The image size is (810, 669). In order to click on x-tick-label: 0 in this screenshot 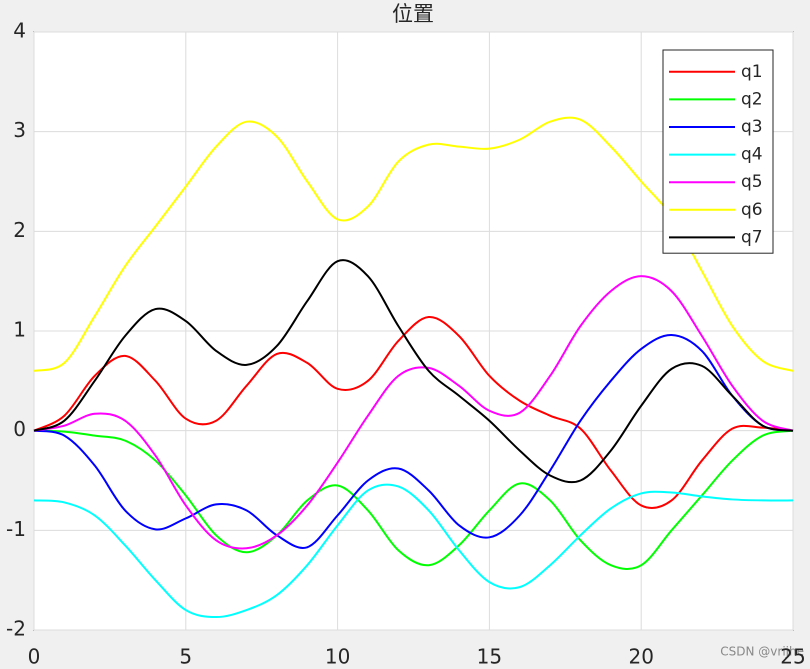, I will do `click(34, 657)`.